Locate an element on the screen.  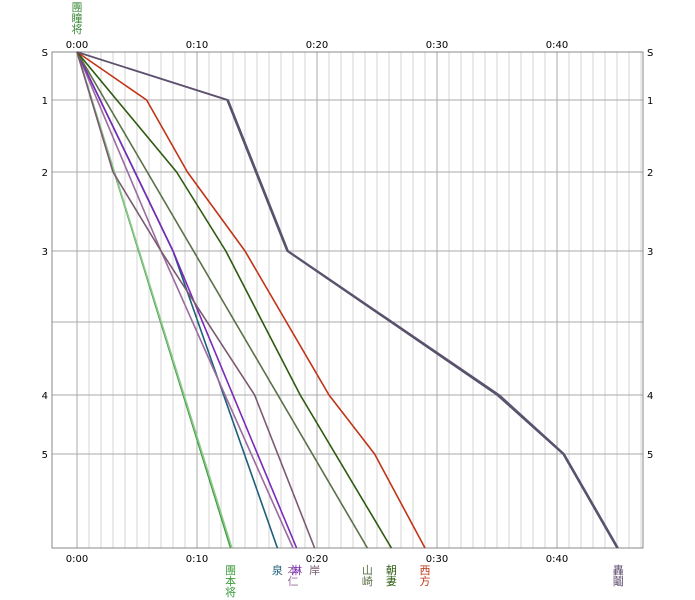
series-label: 岸 is located at coordinates (314, 570).